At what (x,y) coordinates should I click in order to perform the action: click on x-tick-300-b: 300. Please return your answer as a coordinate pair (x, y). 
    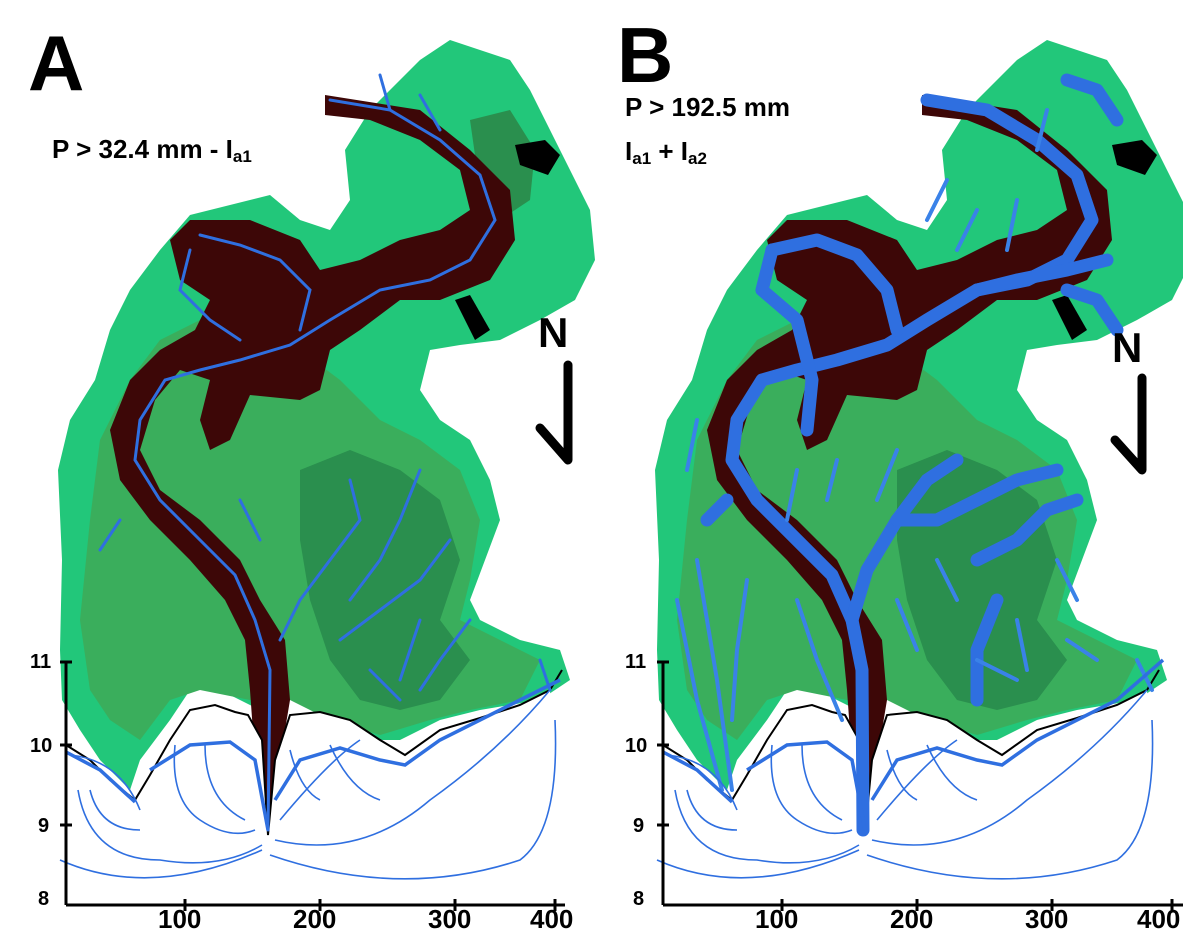
    Looking at the image, I should click on (1046, 916).